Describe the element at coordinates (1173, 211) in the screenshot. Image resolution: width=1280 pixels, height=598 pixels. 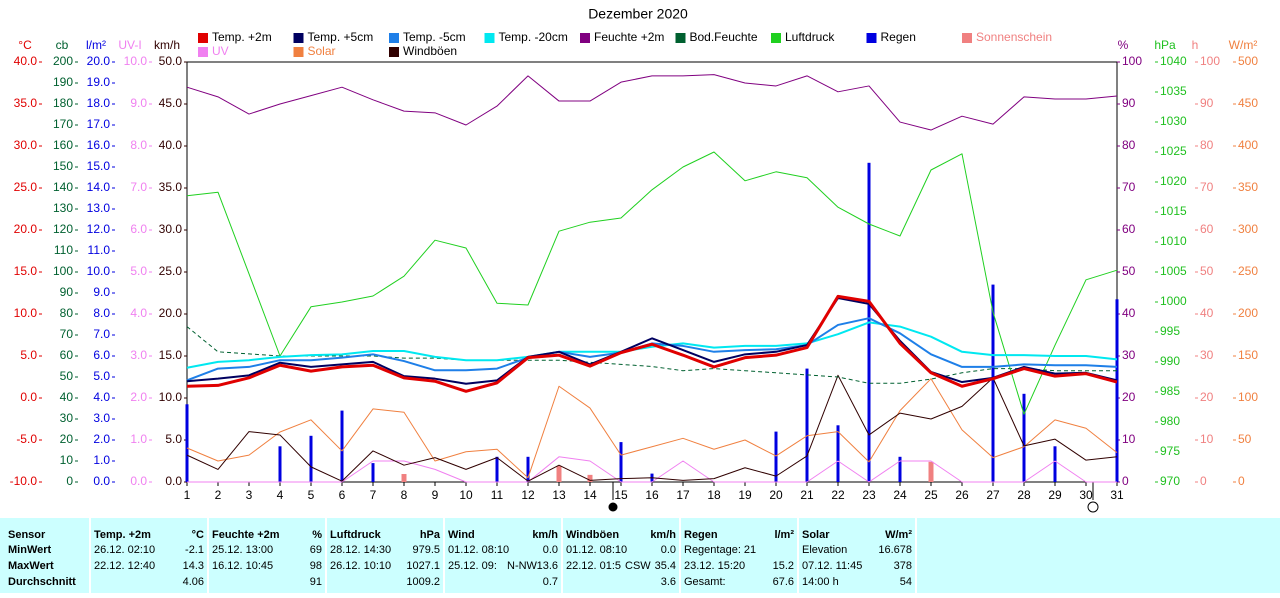
I see `y-tick-label: 1015` at that location.